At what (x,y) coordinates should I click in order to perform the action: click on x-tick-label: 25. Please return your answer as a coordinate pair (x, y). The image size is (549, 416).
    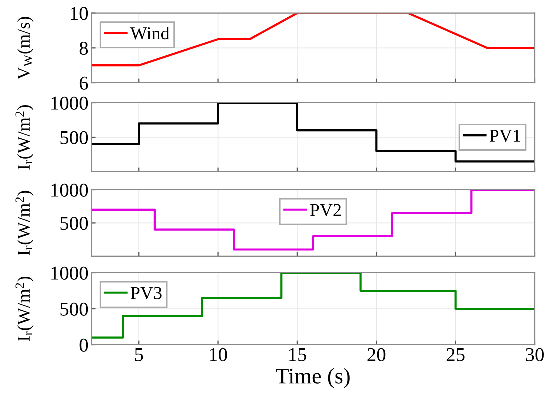
    Looking at the image, I should click on (455, 355).